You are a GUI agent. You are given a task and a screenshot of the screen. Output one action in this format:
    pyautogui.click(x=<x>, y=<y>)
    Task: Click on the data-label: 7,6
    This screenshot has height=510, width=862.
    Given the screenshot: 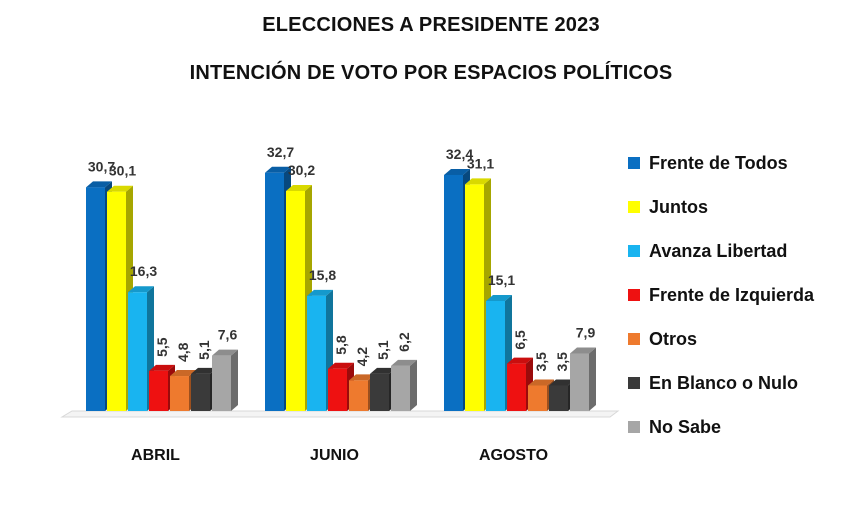 What is the action you would take?
    pyautogui.click(x=228, y=335)
    